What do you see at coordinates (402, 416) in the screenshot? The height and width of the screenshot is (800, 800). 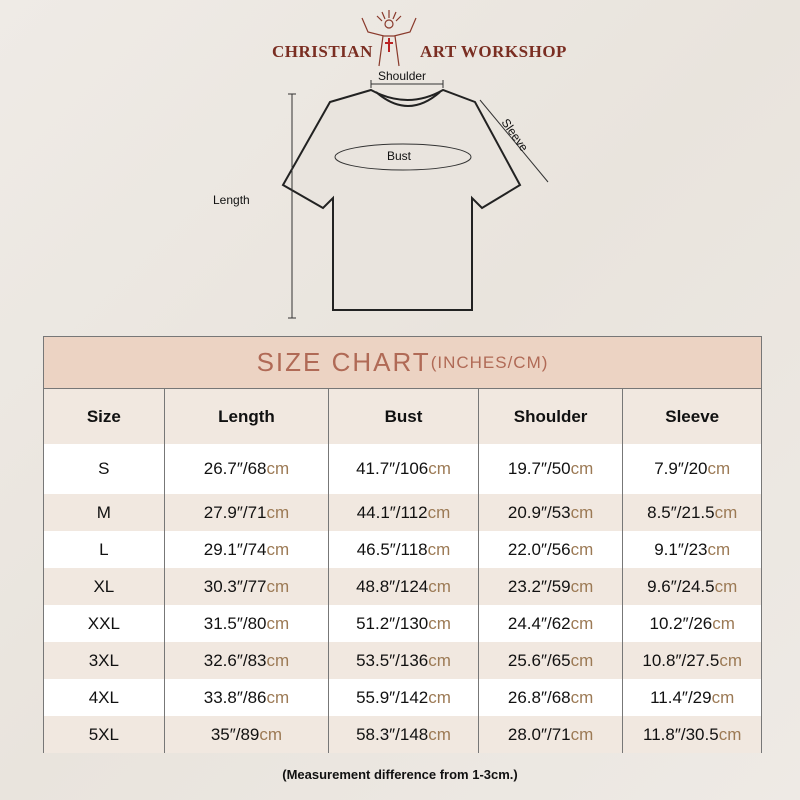 I see `header-row: Size Length Bust Shoulder Sleeve` at bounding box center [402, 416].